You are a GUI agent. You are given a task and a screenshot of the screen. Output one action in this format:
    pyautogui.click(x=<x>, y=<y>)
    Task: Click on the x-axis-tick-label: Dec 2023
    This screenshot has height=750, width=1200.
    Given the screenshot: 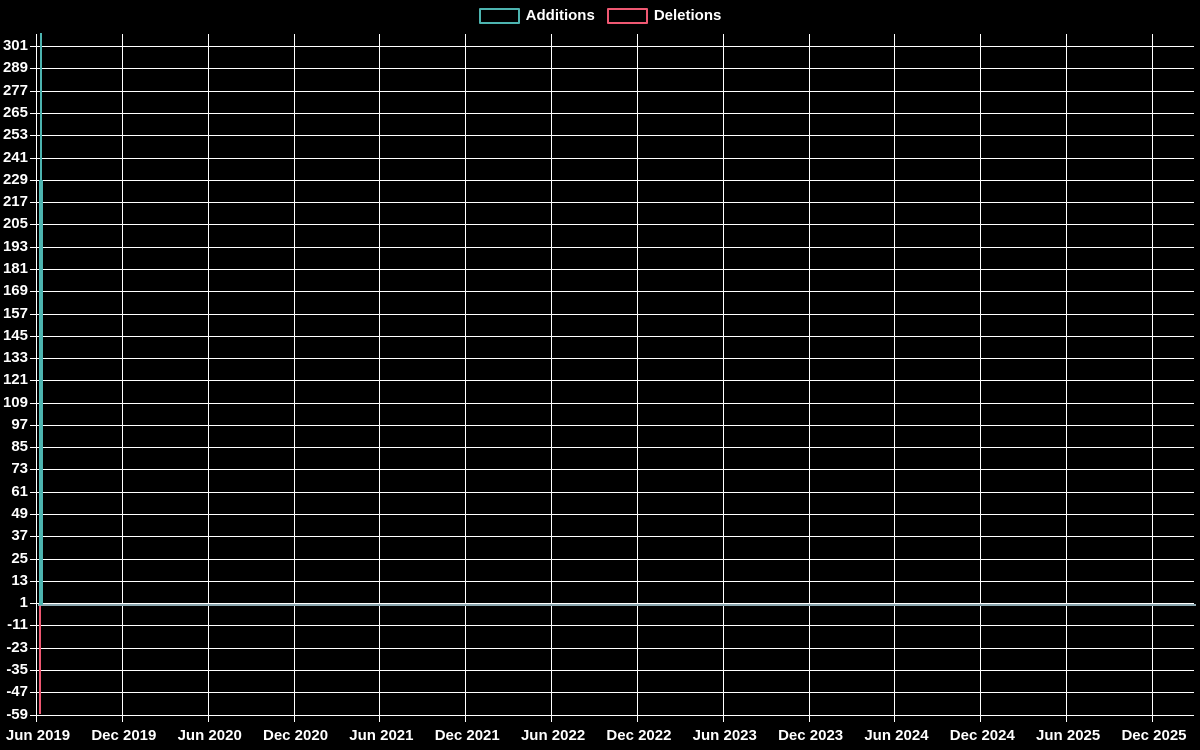 What is the action you would take?
    pyautogui.click(x=811, y=735)
    